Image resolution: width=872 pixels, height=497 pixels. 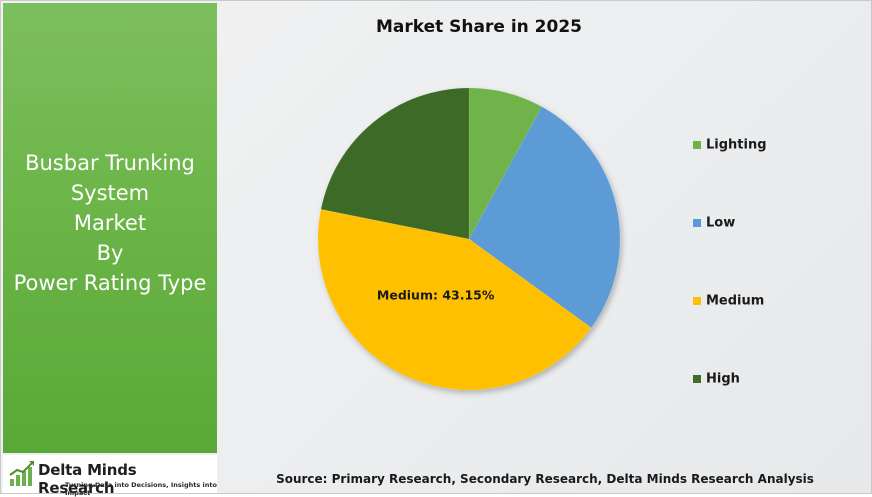 I want to click on chart-title: Market Share in 2025, so click(x=478, y=27).